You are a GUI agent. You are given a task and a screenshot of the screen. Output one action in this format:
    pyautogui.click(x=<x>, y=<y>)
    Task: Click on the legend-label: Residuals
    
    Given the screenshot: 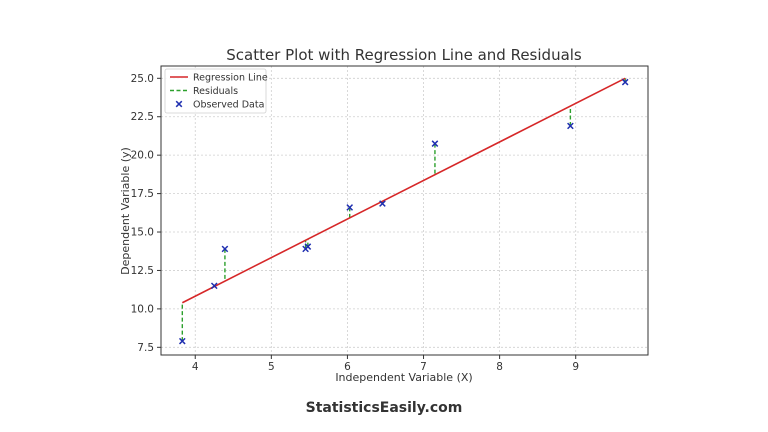 What is the action you would take?
    pyautogui.click(x=215, y=91)
    